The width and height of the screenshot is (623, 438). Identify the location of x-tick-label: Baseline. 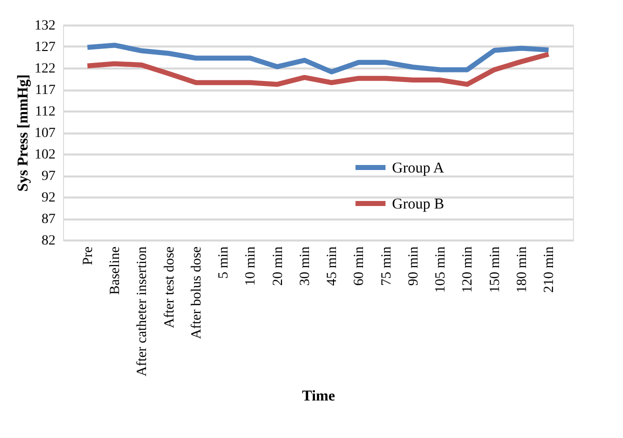
(116, 270).